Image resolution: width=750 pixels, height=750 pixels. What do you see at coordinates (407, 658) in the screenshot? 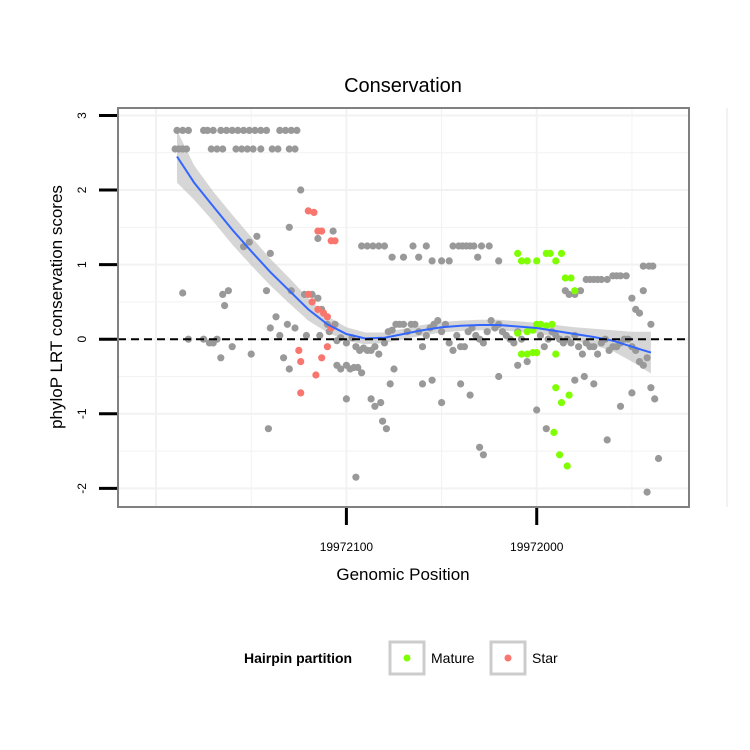
I see `legend-marker-mature` at bounding box center [407, 658].